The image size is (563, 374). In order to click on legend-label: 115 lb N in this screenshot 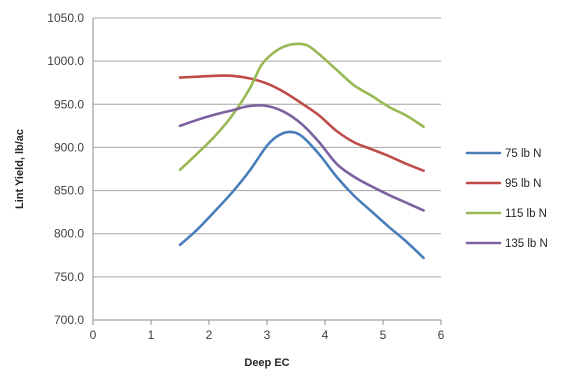, I will do `click(526, 214)`.